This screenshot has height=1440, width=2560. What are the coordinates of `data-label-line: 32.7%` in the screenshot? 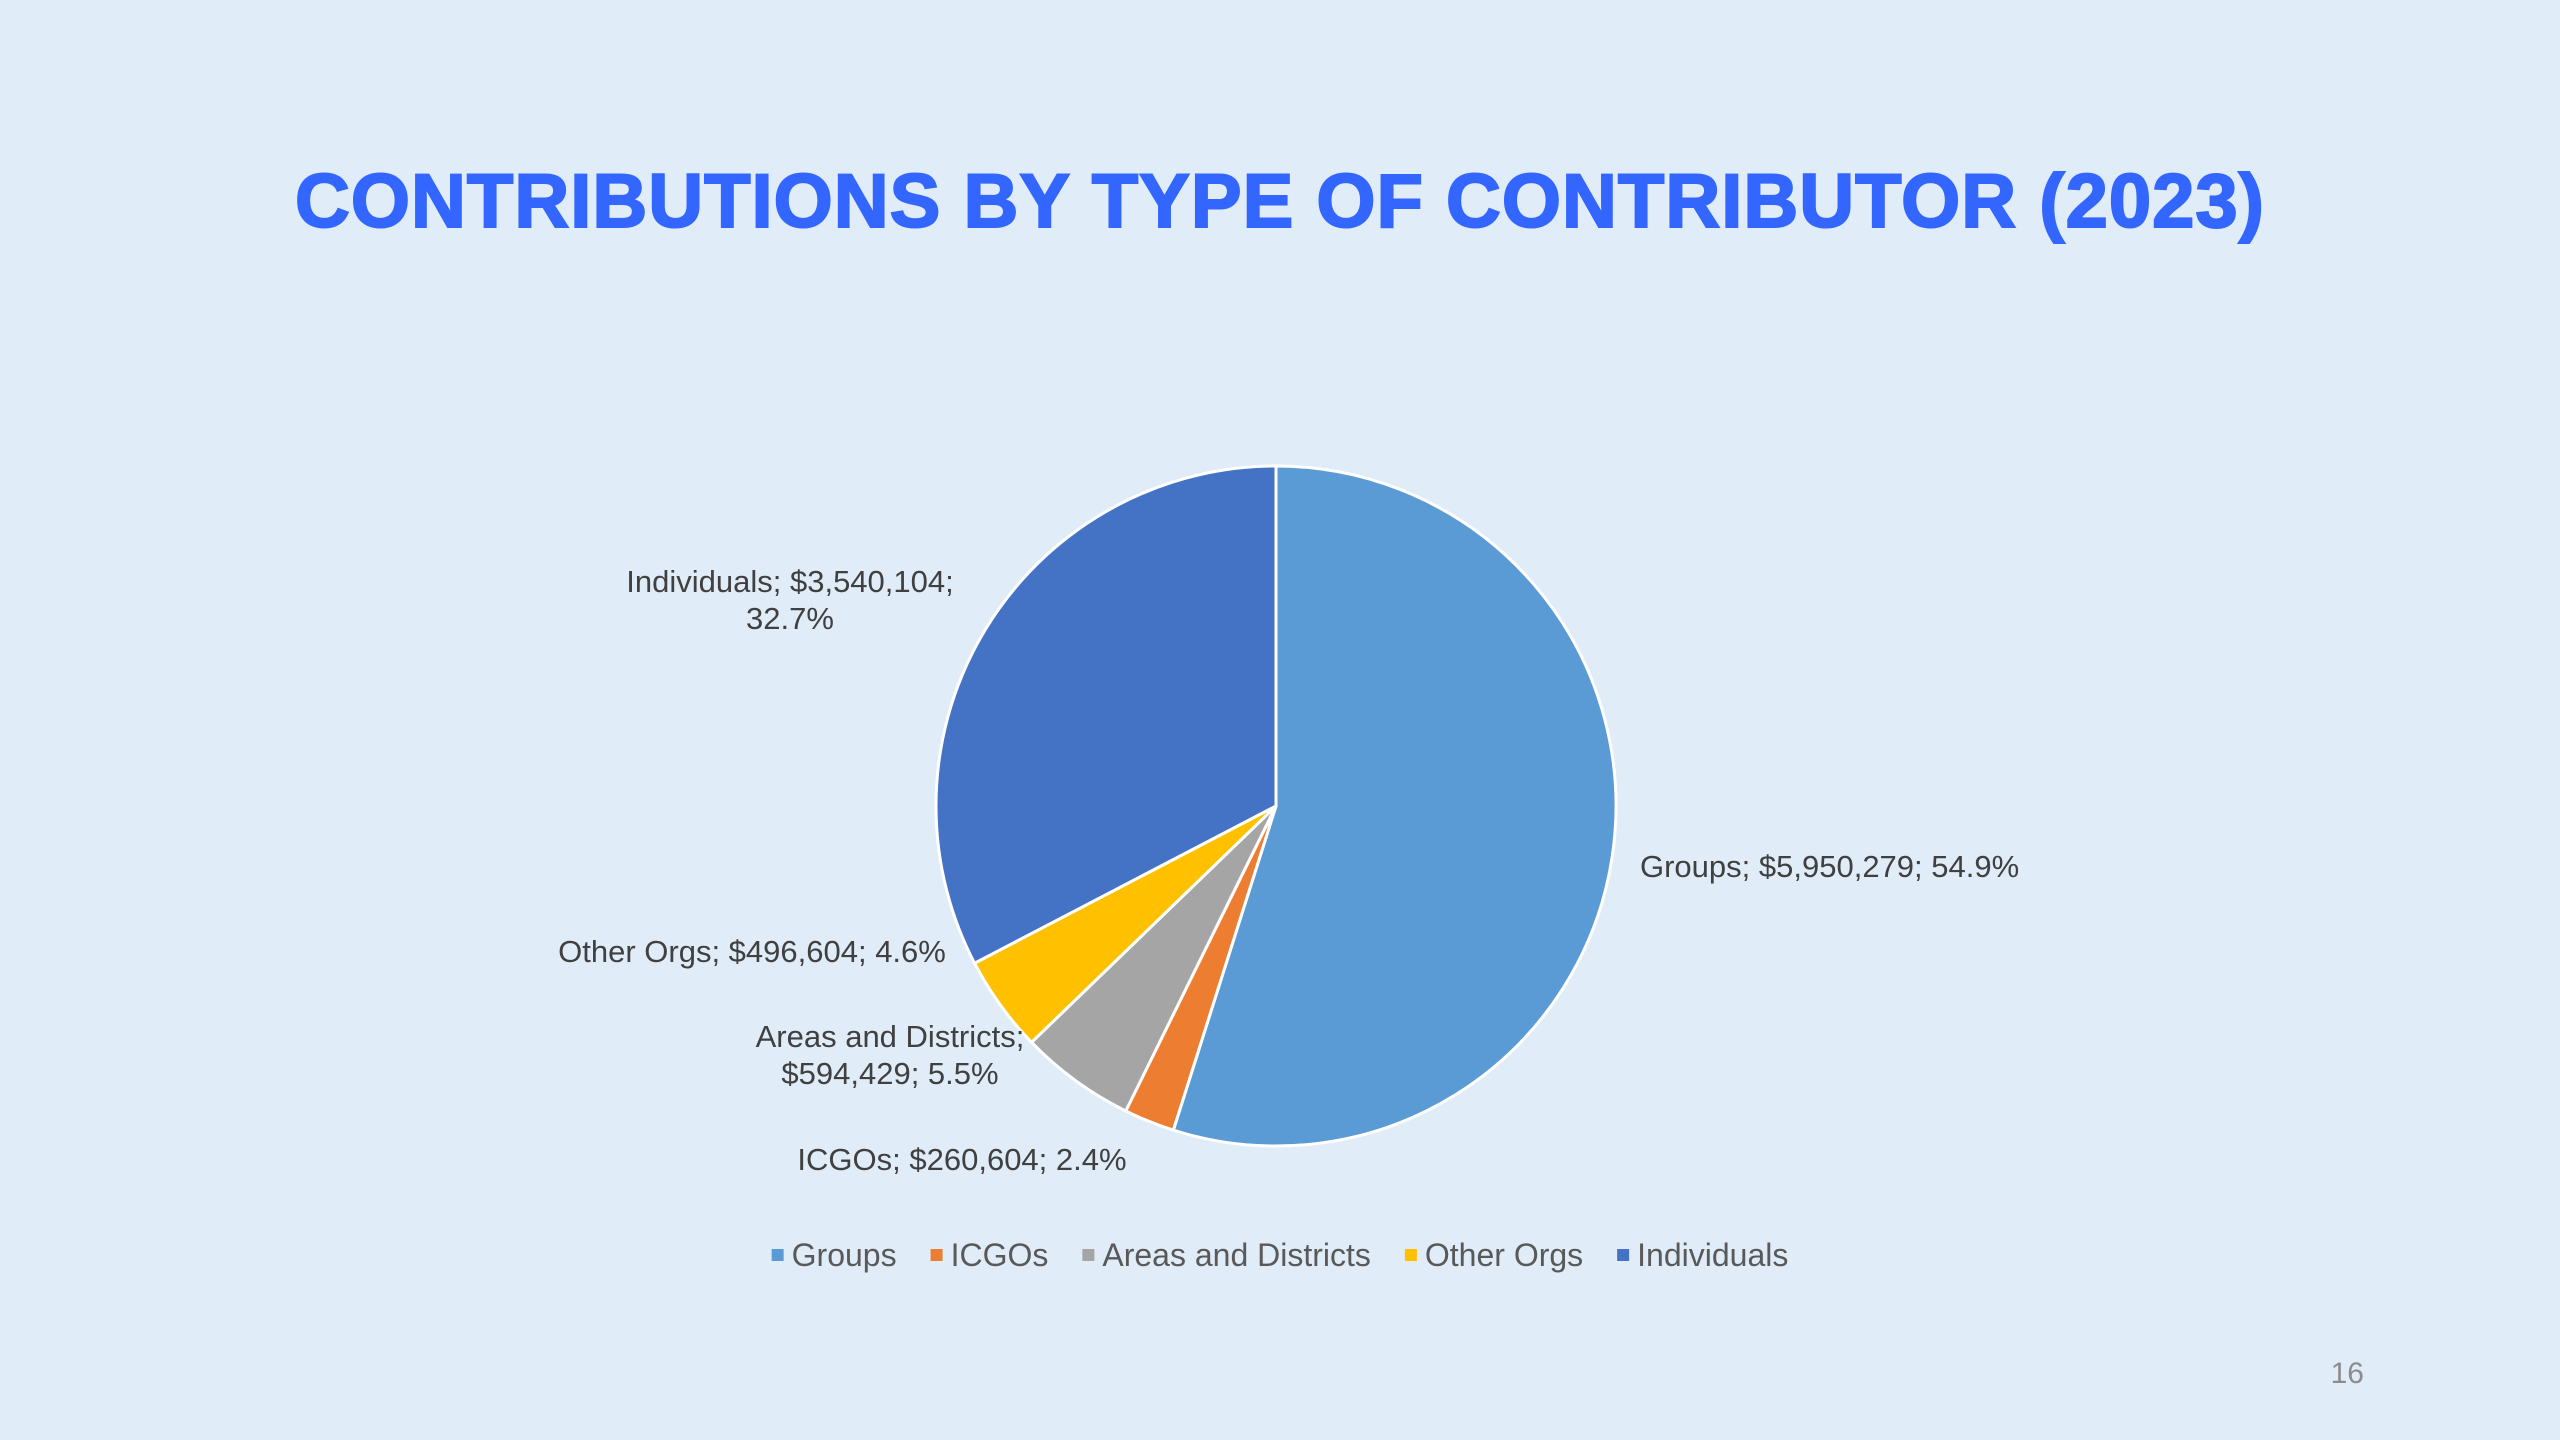 It's located at (790, 618).